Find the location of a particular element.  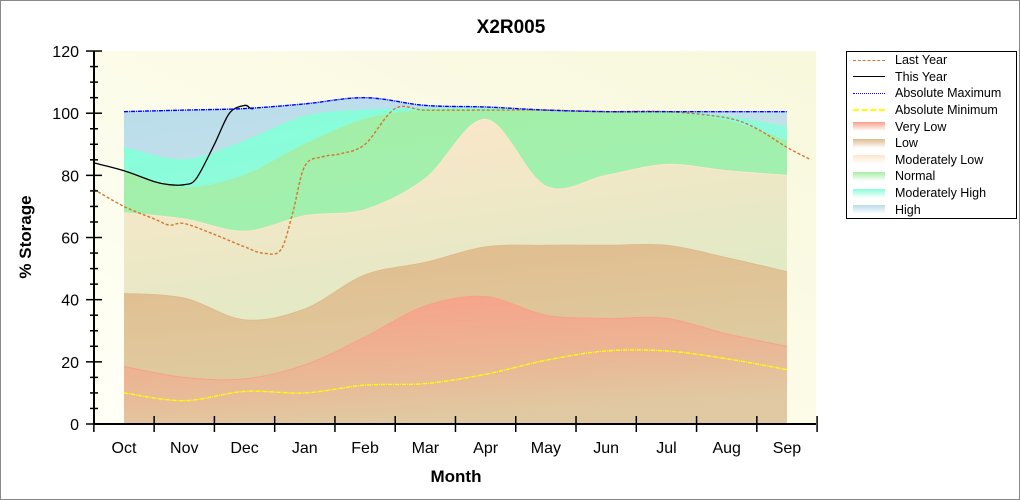

legend-label: Very Low is located at coordinates (921, 126).